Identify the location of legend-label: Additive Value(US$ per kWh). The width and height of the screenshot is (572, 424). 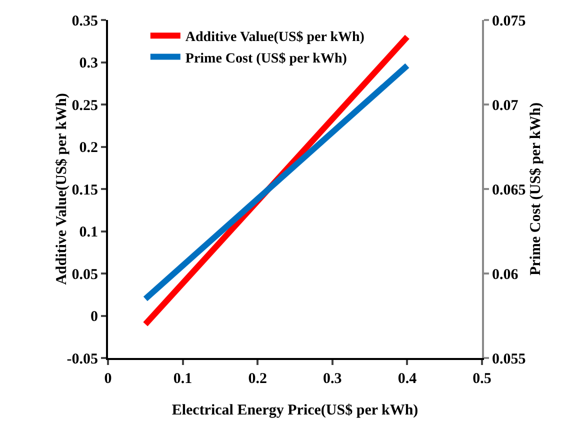
(275, 38).